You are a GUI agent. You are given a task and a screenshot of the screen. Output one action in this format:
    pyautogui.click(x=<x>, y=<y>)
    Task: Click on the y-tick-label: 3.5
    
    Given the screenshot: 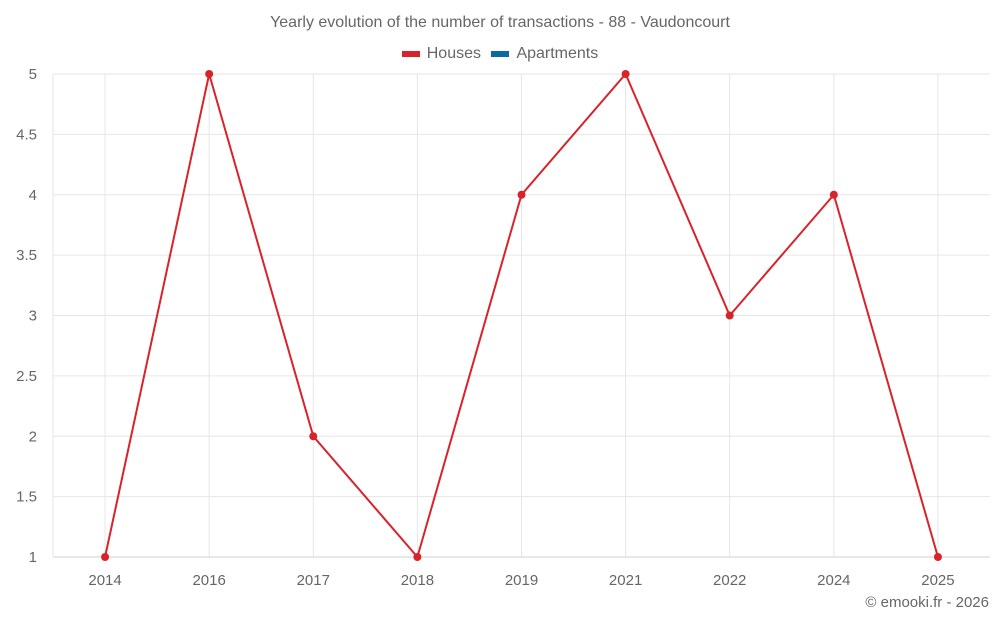 What is the action you would take?
    pyautogui.click(x=26, y=255)
    